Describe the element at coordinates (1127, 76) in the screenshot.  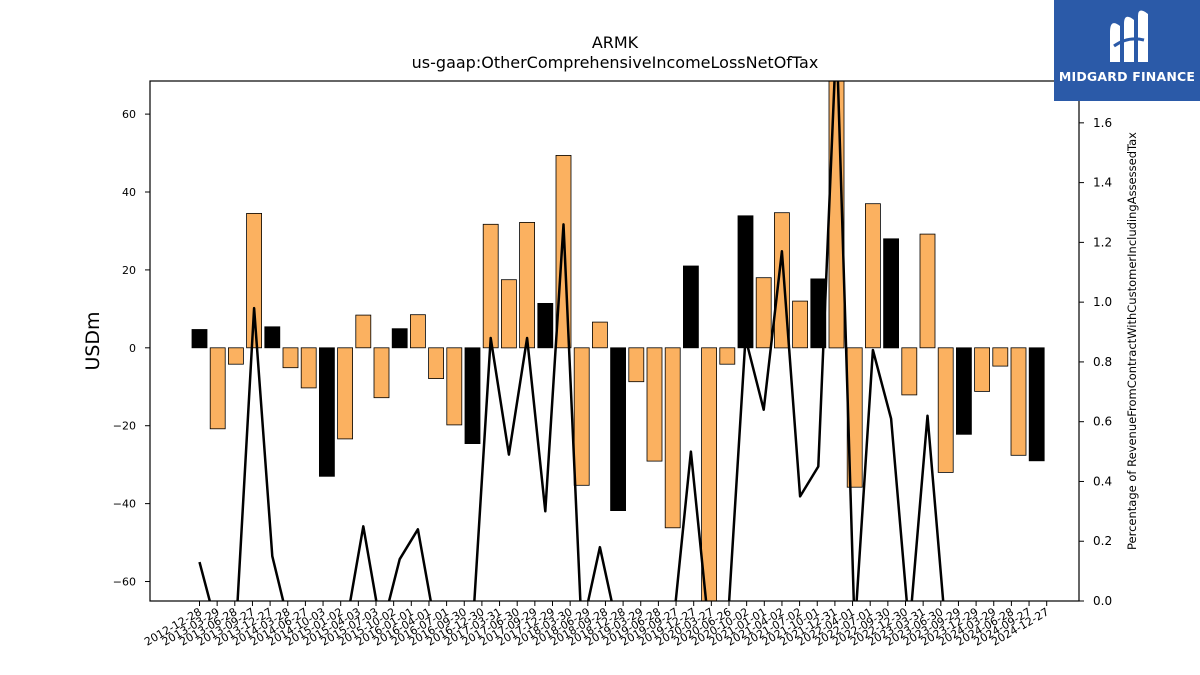
I see `brand-name: MIDGARD FINANCE` at that location.